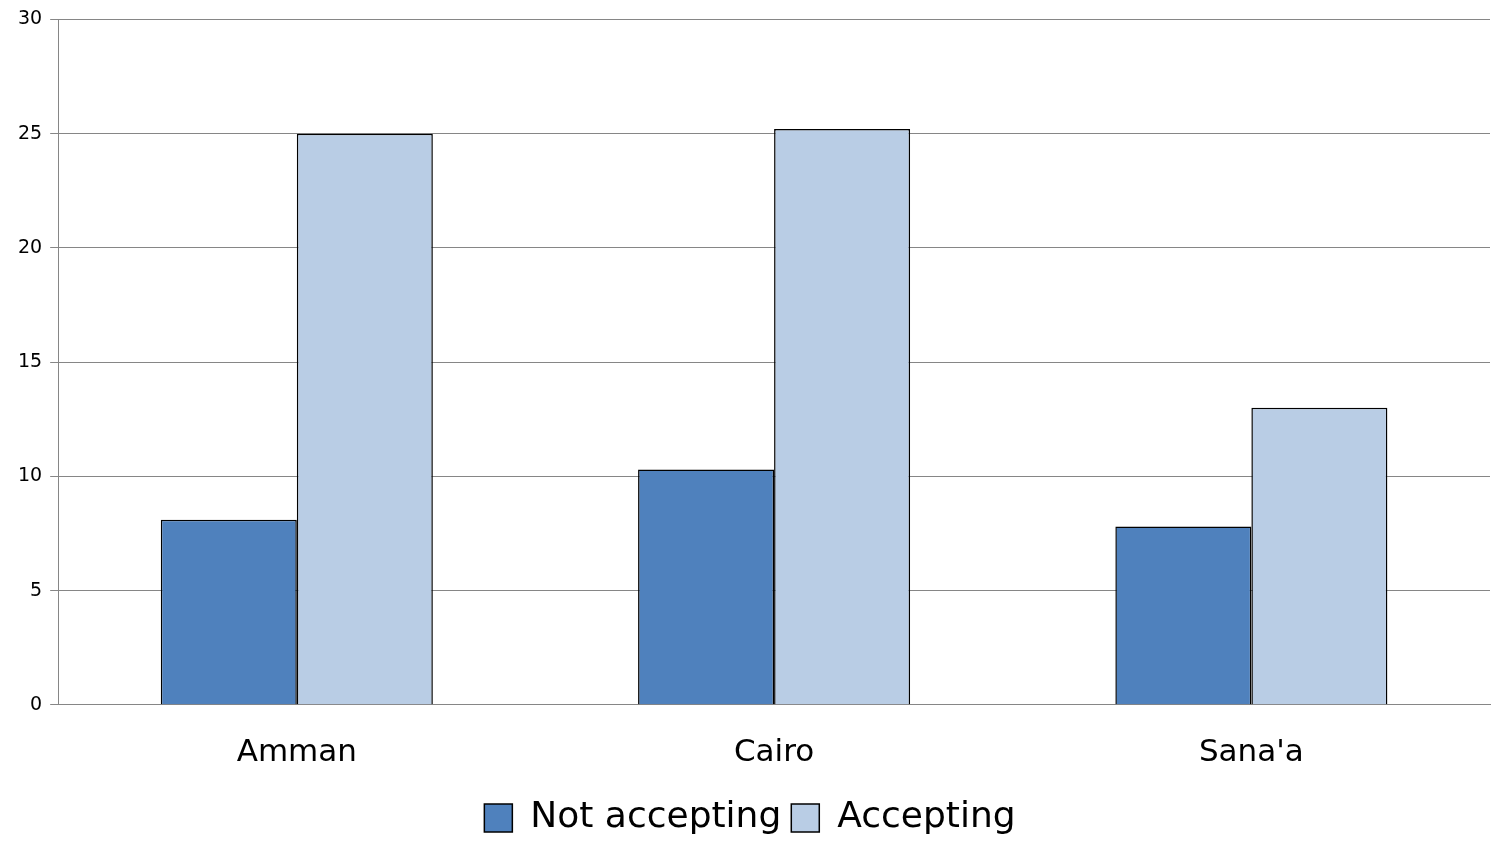  I want to click on y-tick-label: 5, so click(36, 588).